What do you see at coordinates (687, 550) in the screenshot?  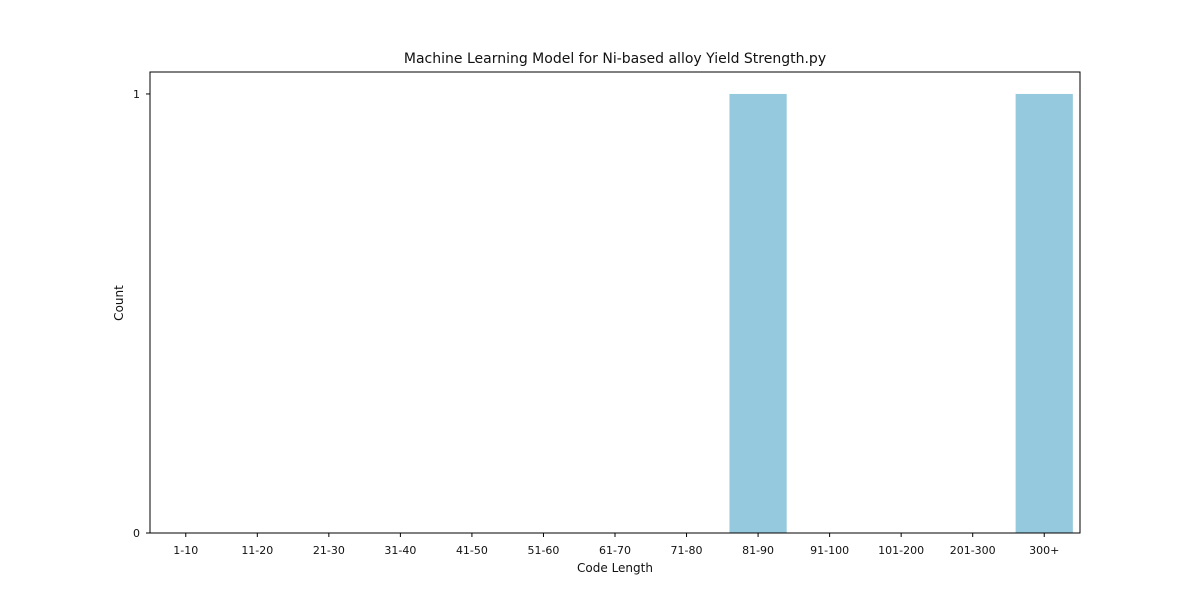 I see `x-tick-label: 71-80` at bounding box center [687, 550].